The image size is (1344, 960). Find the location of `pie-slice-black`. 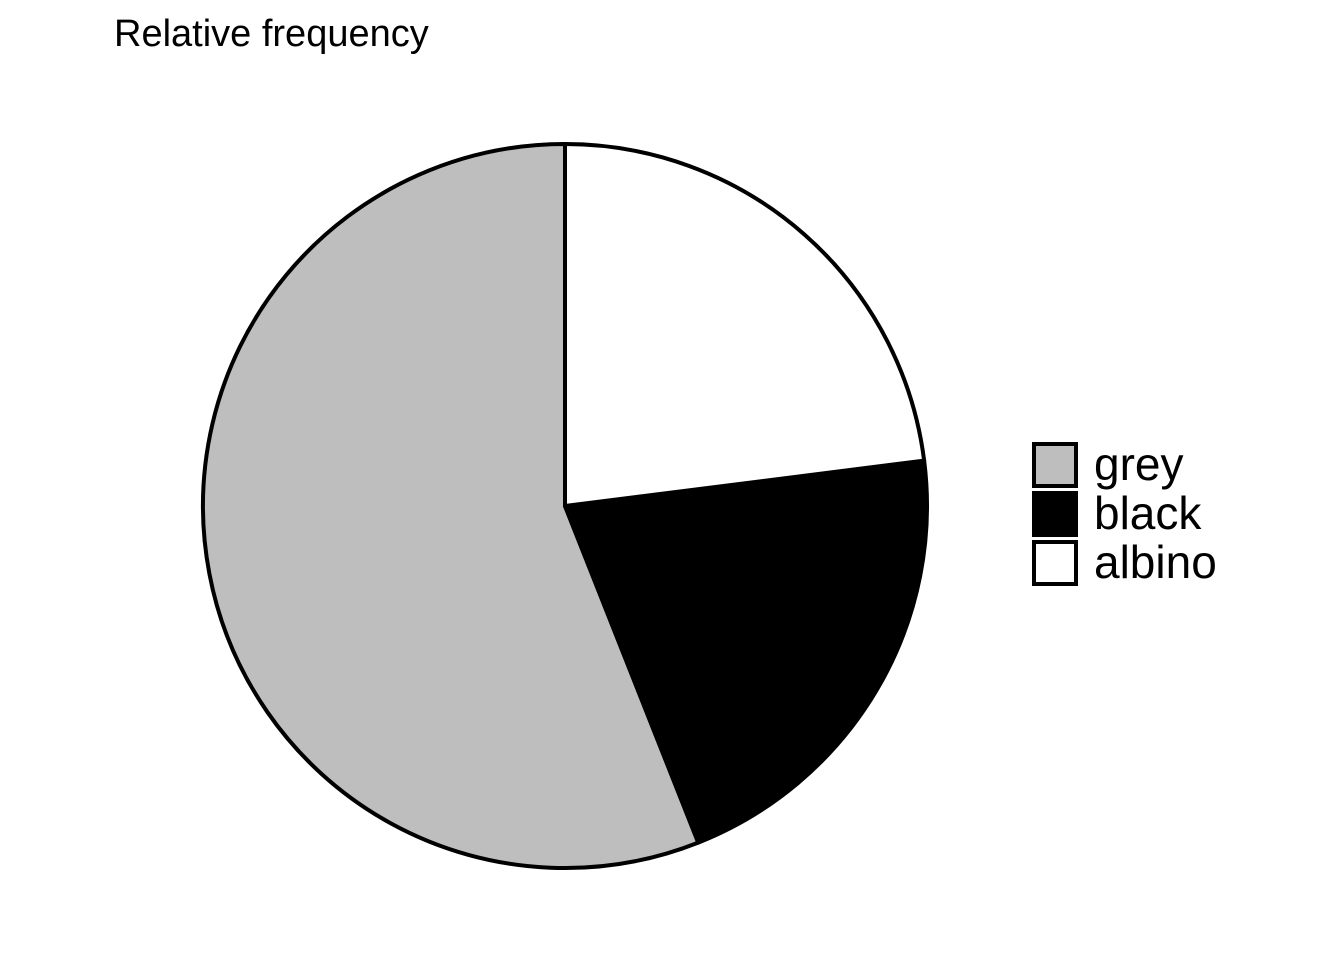

pie-slice-black is located at coordinates (746, 651).